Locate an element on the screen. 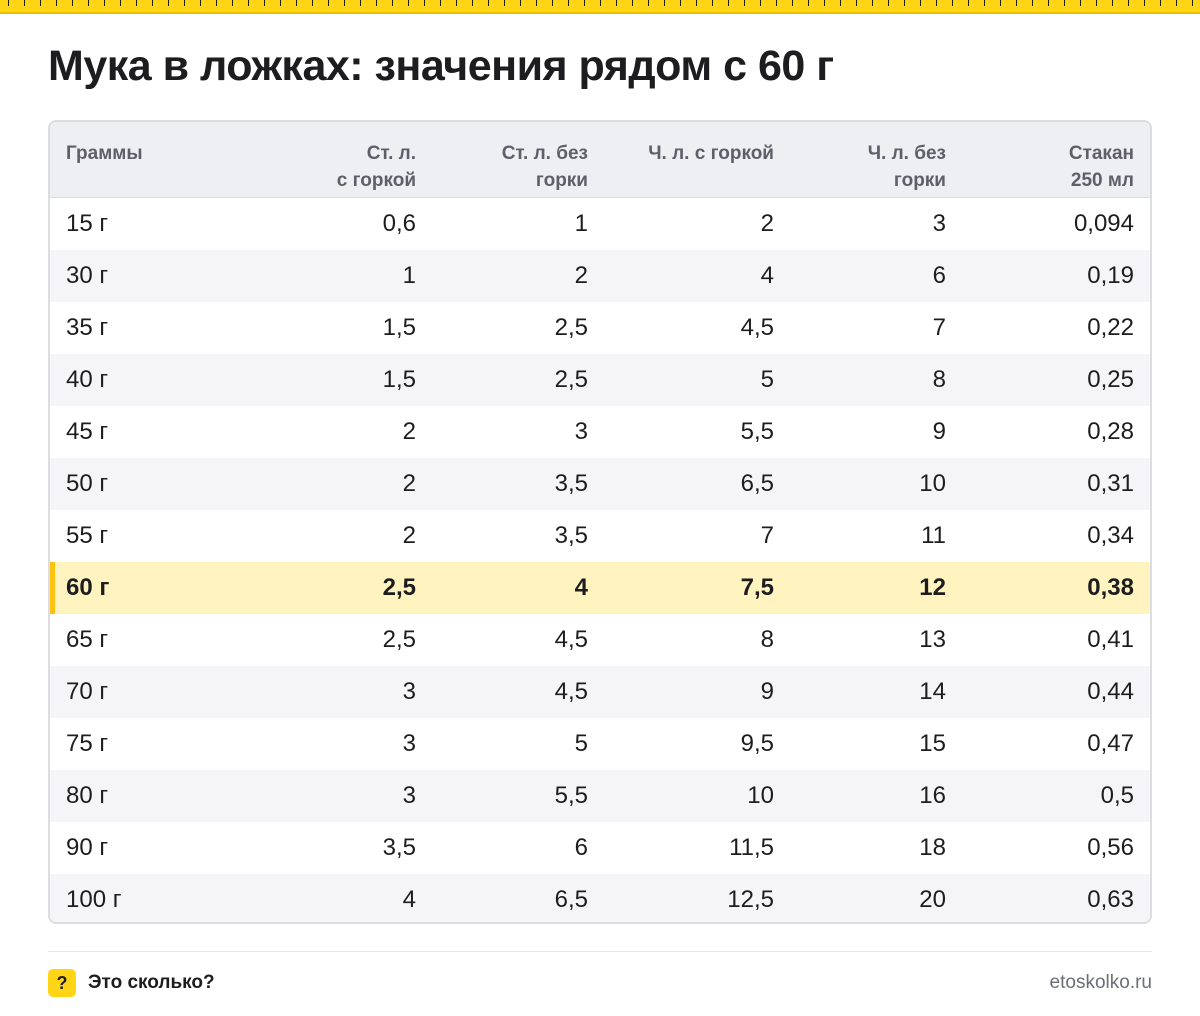  cell-cup-250ml: 0,41 is located at coordinates (1110, 639).